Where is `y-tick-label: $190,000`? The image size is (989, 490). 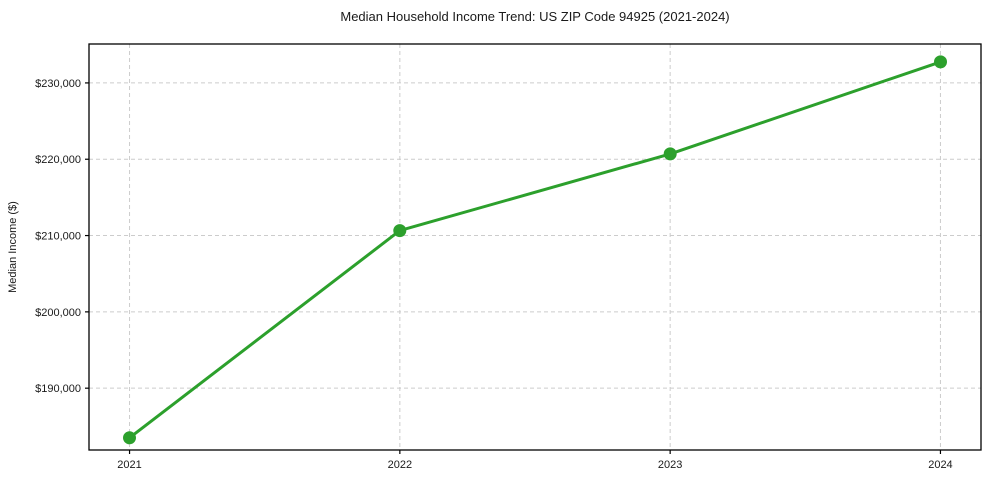 y-tick-label: $190,000 is located at coordinates (58, 389).